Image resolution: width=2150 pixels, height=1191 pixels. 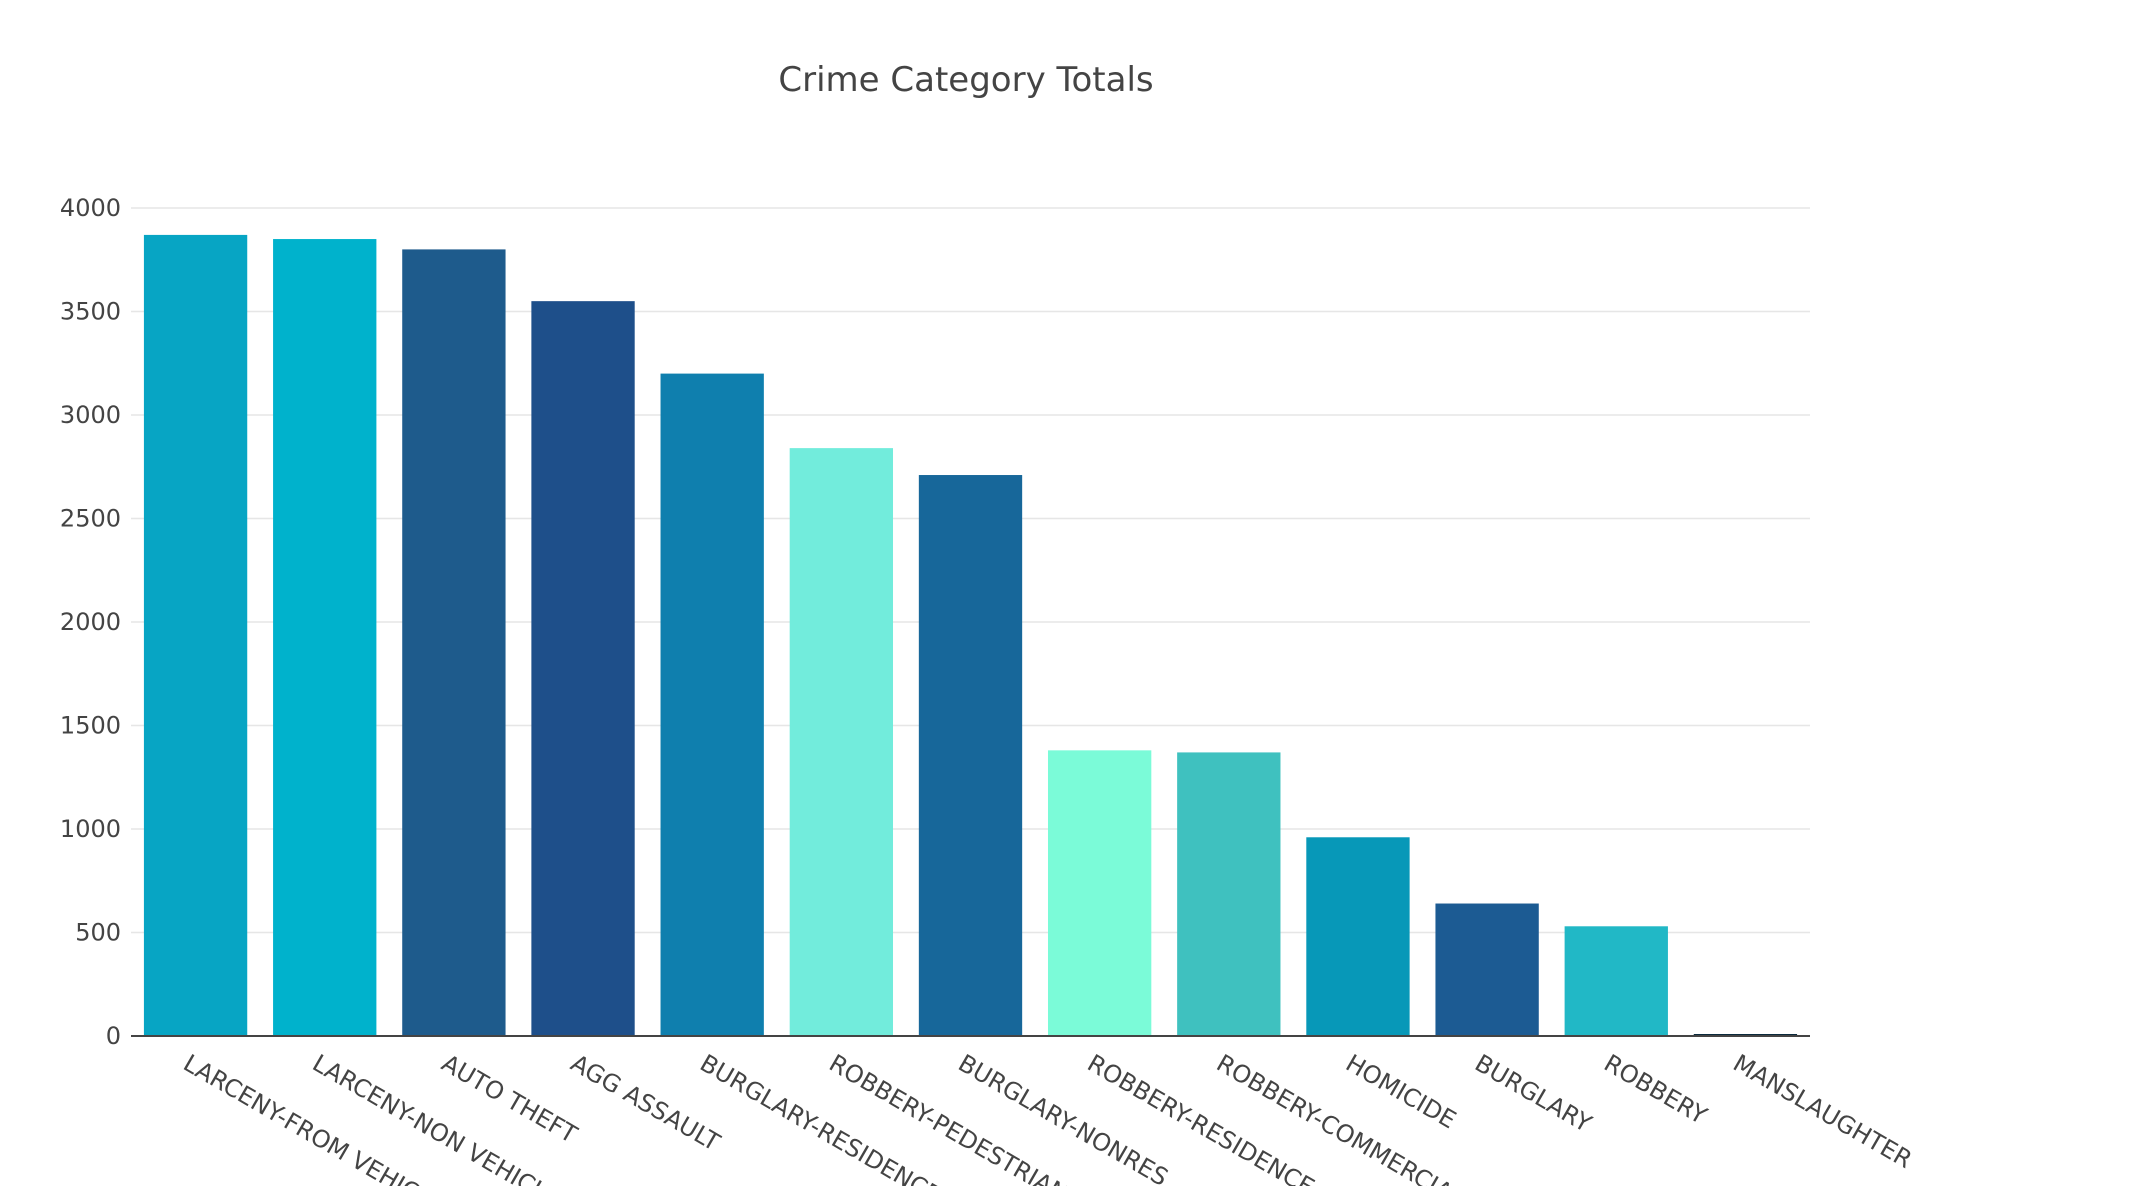 I want to click on y-tick-label: 0, so click(x=113, y=1036).